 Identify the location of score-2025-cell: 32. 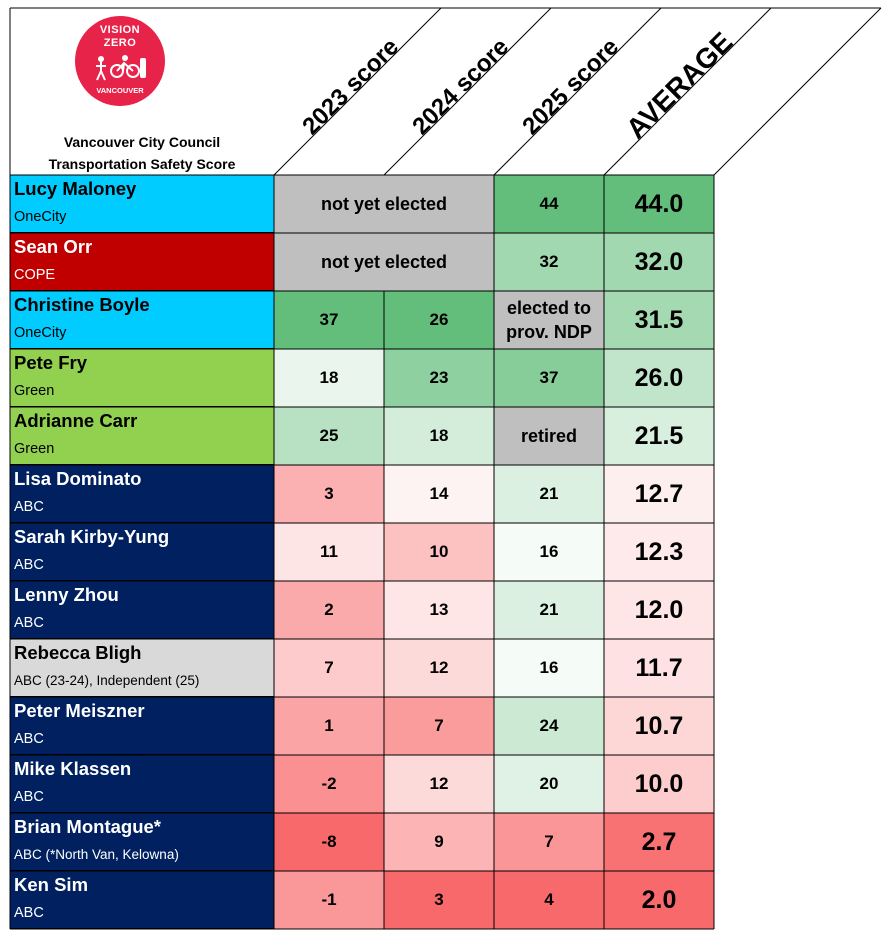
(549, 262).